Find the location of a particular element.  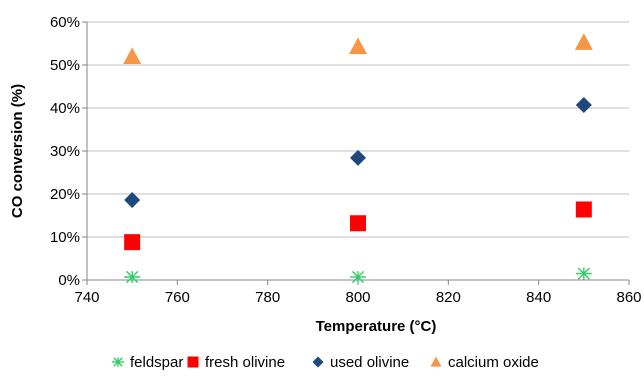

legend-item-used-olivine: used olivine is located at coordinates (360, 362).